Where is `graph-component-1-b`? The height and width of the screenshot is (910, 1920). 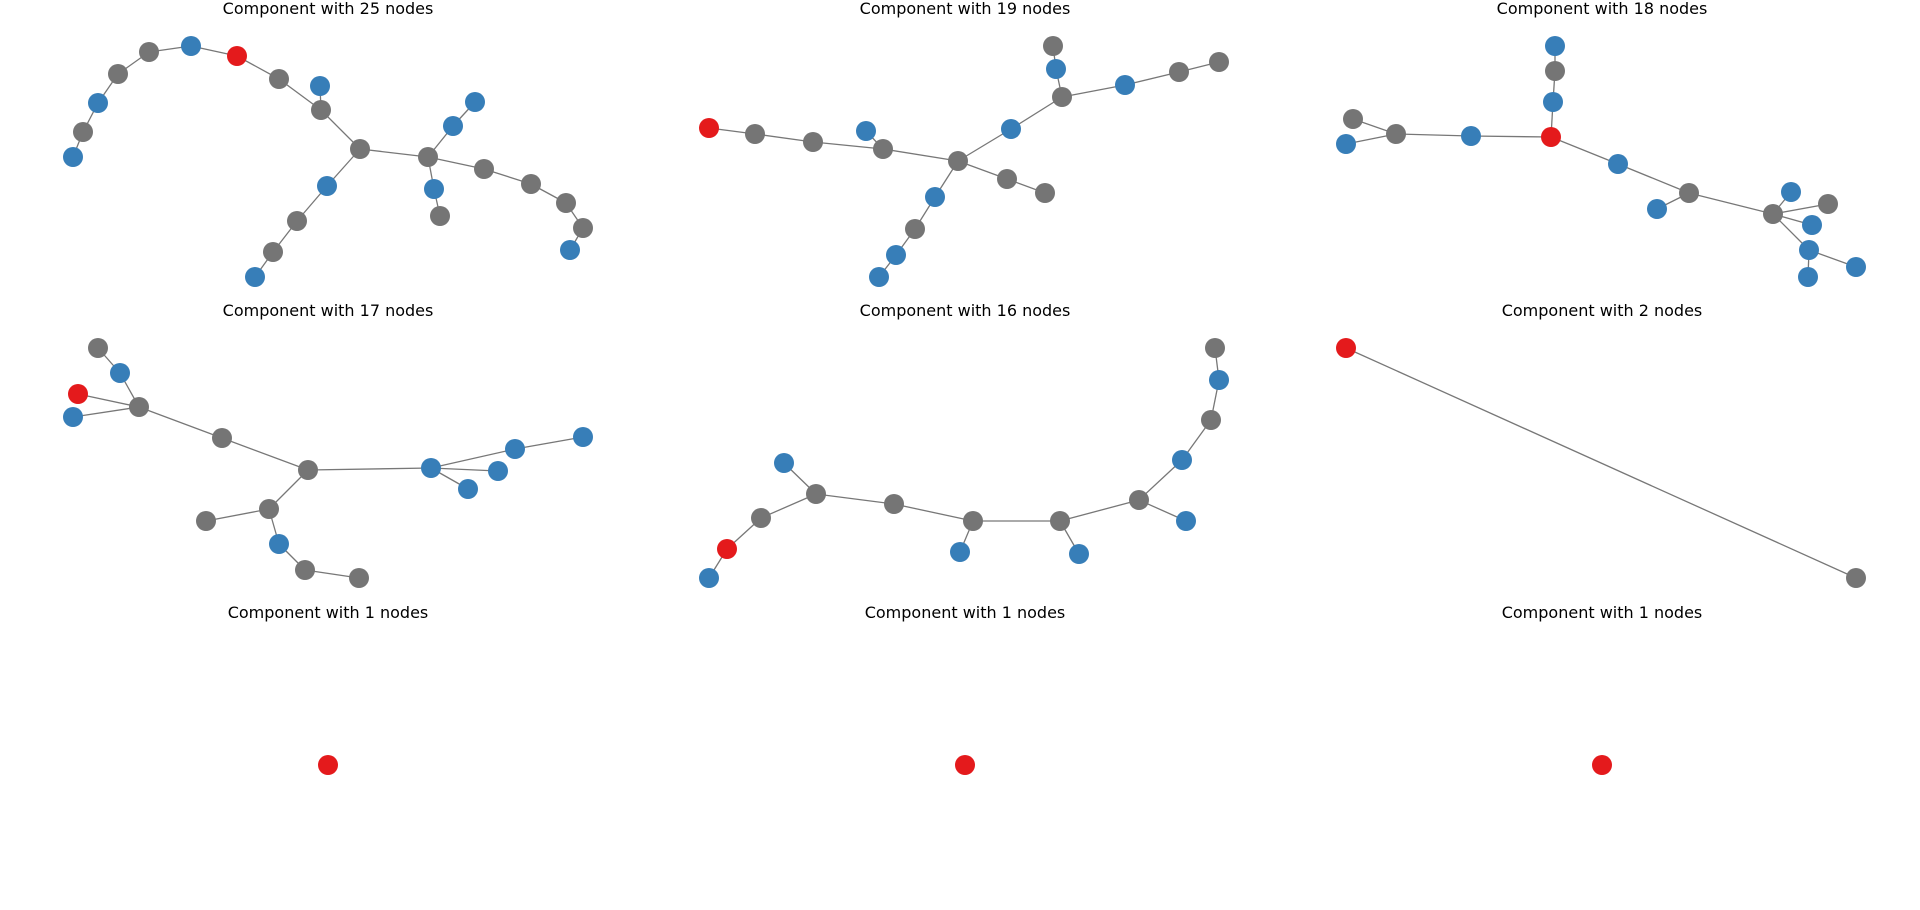 graph-component-1-b is located at coordinates (965, 765).